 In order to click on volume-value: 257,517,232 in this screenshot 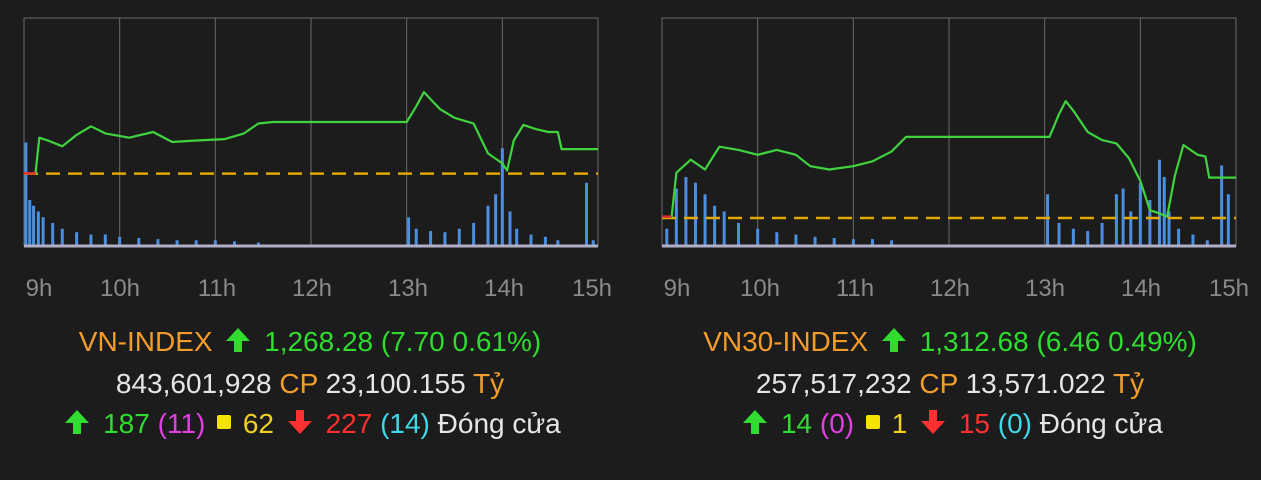, I will do `click(833, 383)`.